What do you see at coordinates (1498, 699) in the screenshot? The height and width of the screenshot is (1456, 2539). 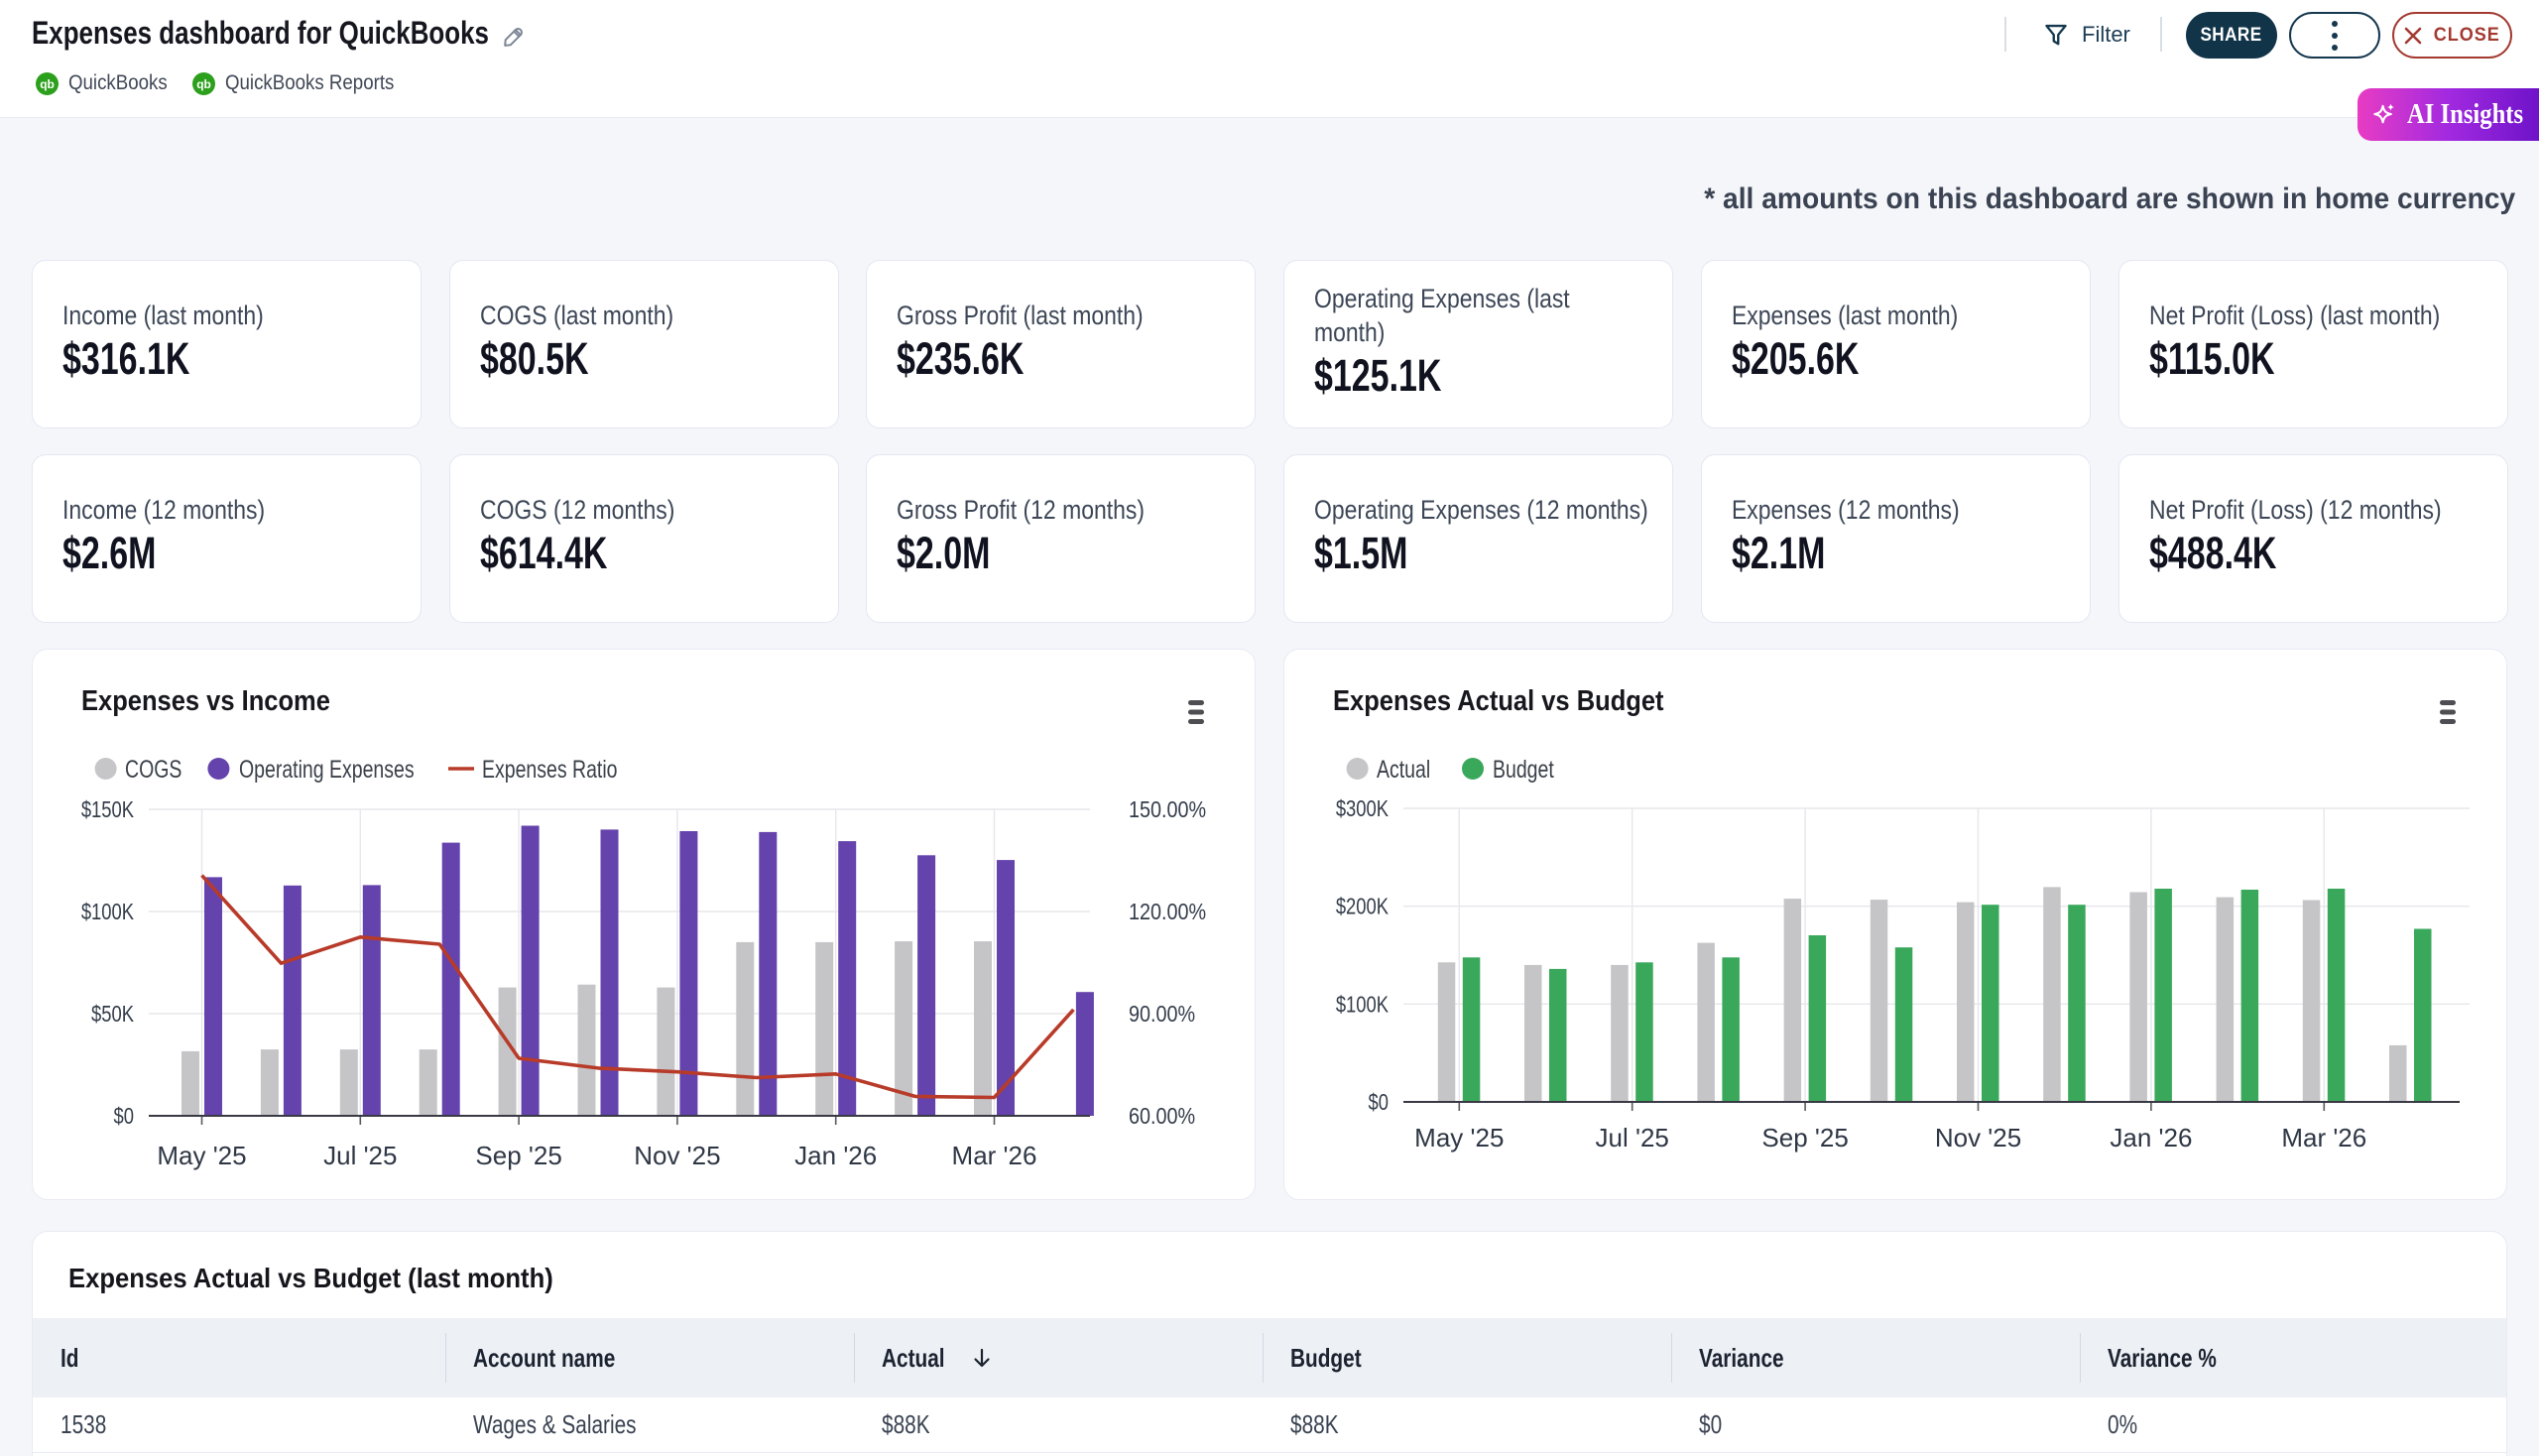 I see `svg-text: Expenses Actual vs Budget` at bounding box center [1498, 699].